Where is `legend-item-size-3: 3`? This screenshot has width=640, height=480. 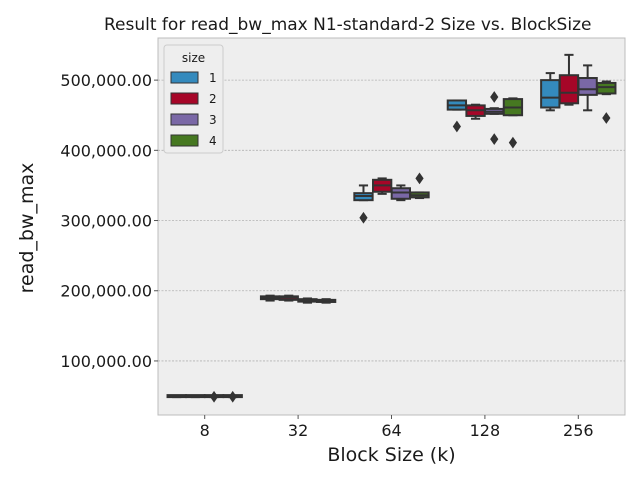
legend-item-size-3: 3 is located at coordinates (193, 120).